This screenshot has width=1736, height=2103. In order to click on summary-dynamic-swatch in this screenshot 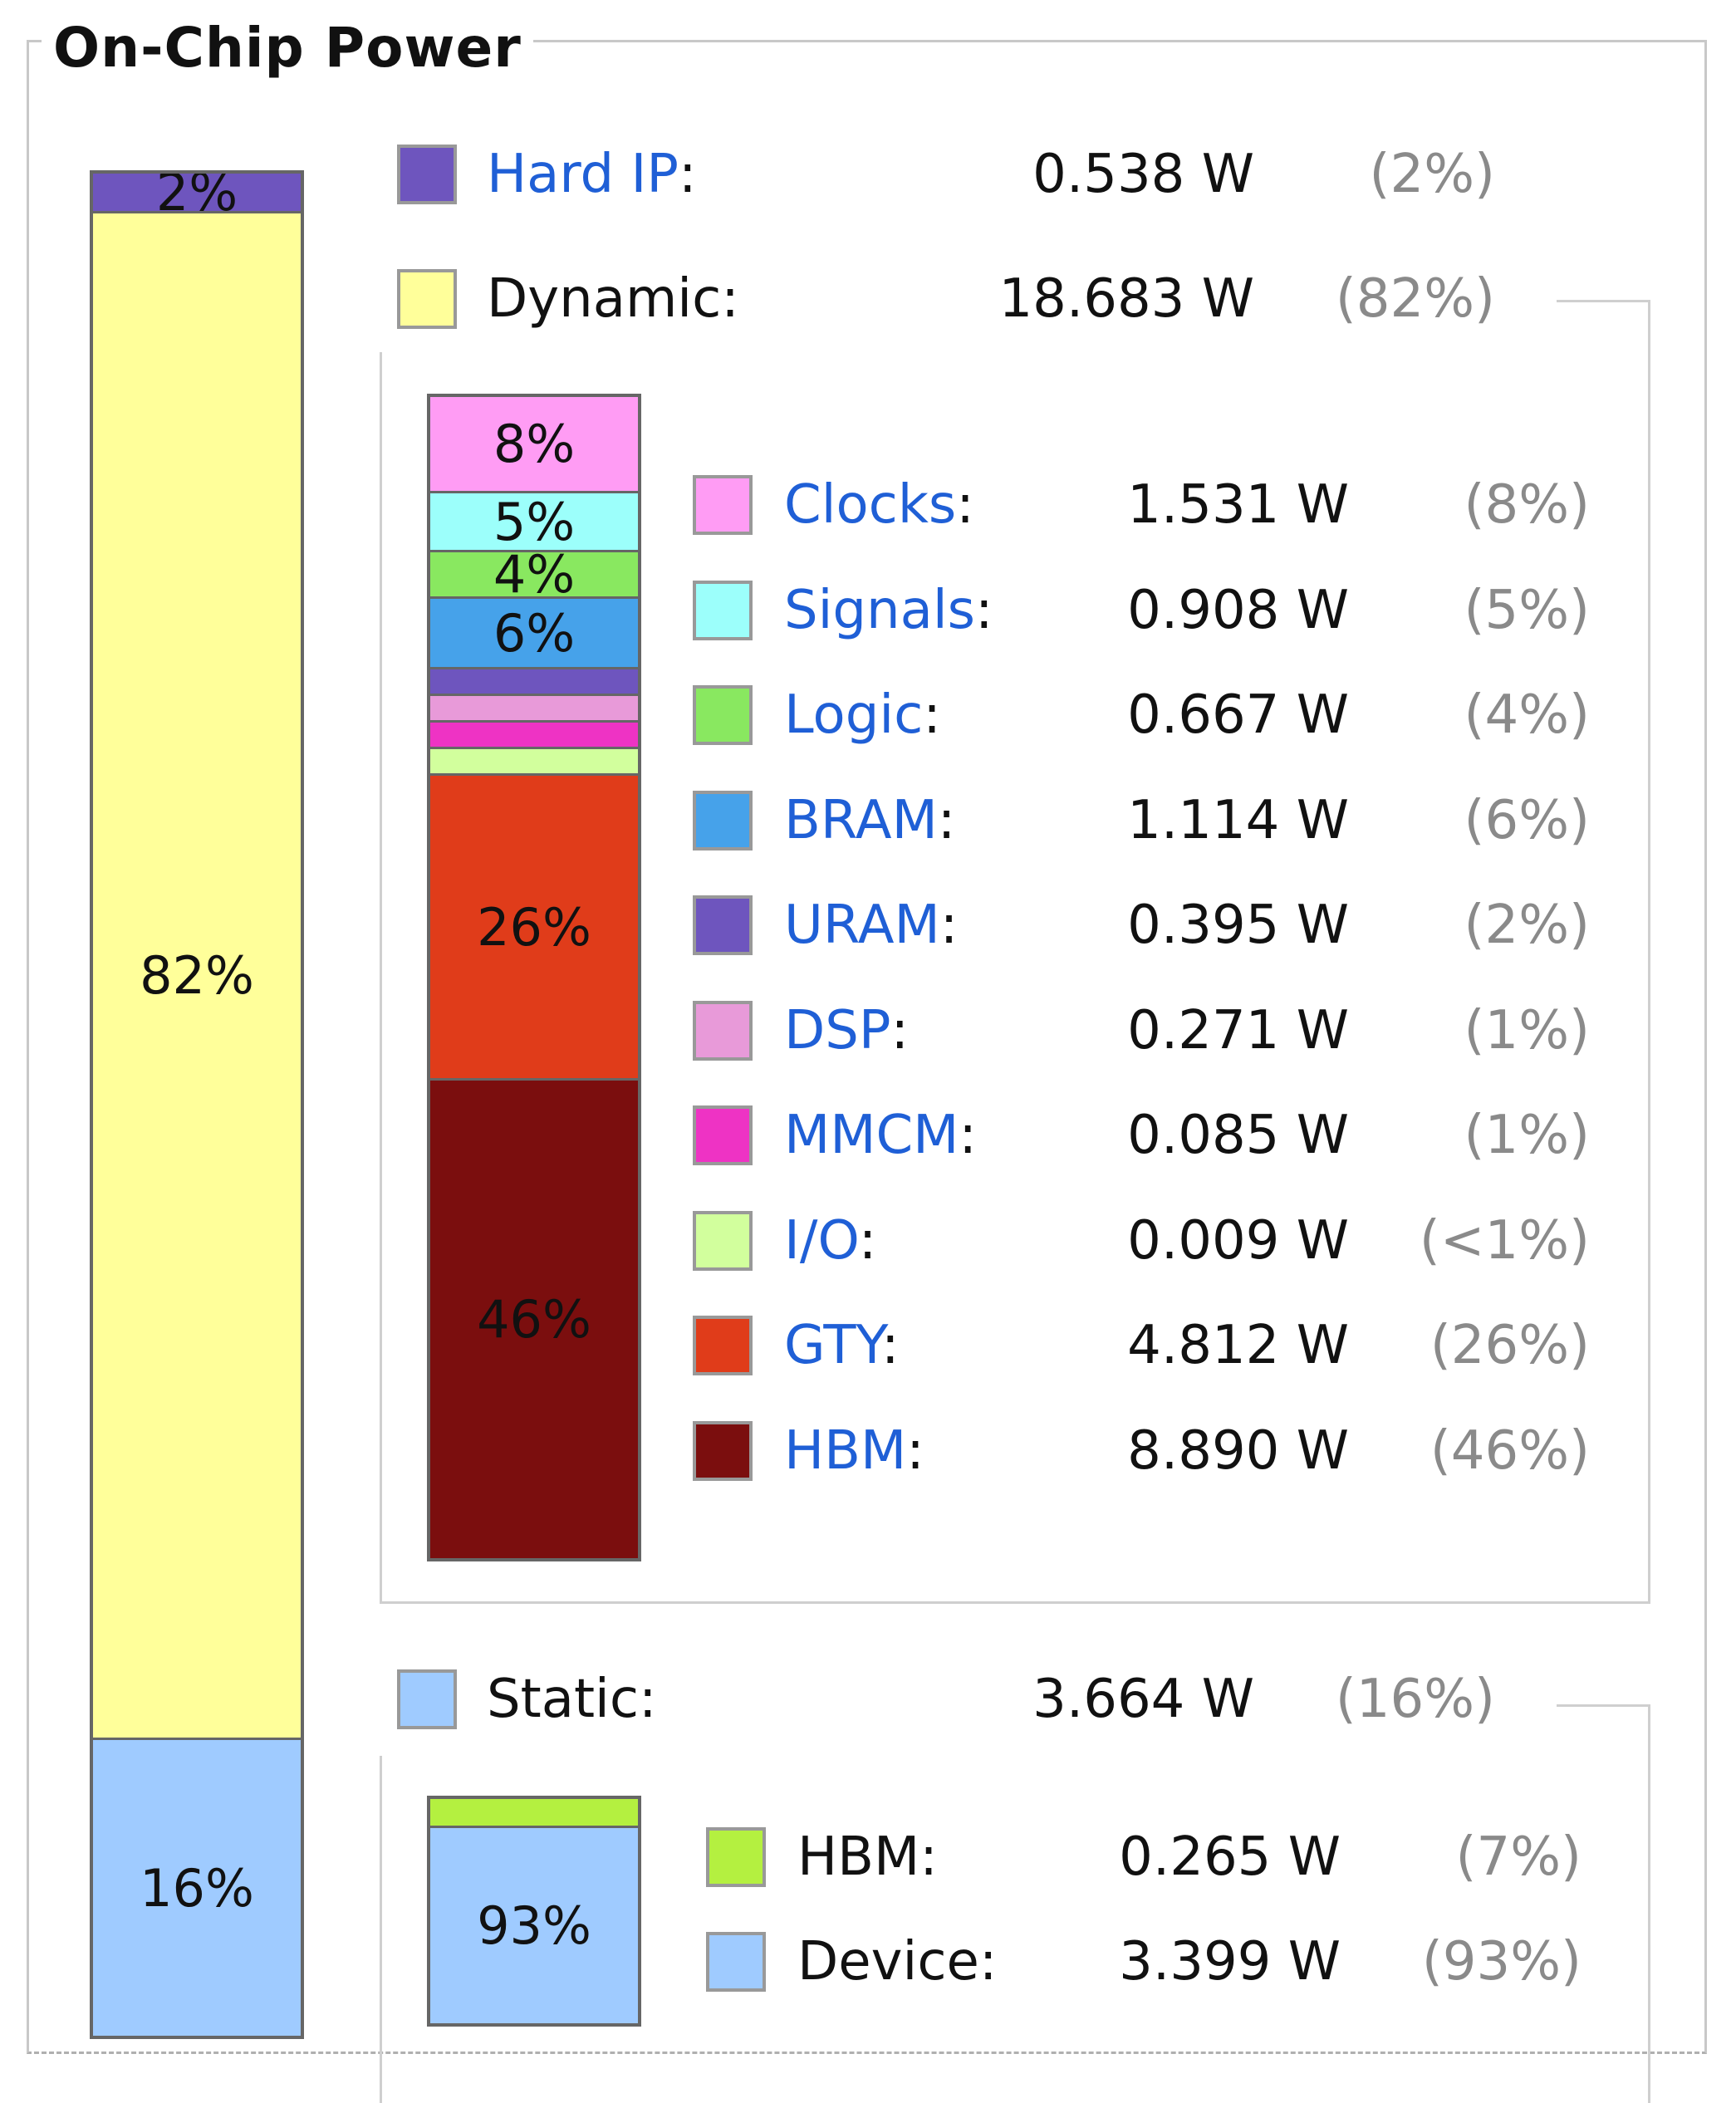, I will do `click(427, 299)`.